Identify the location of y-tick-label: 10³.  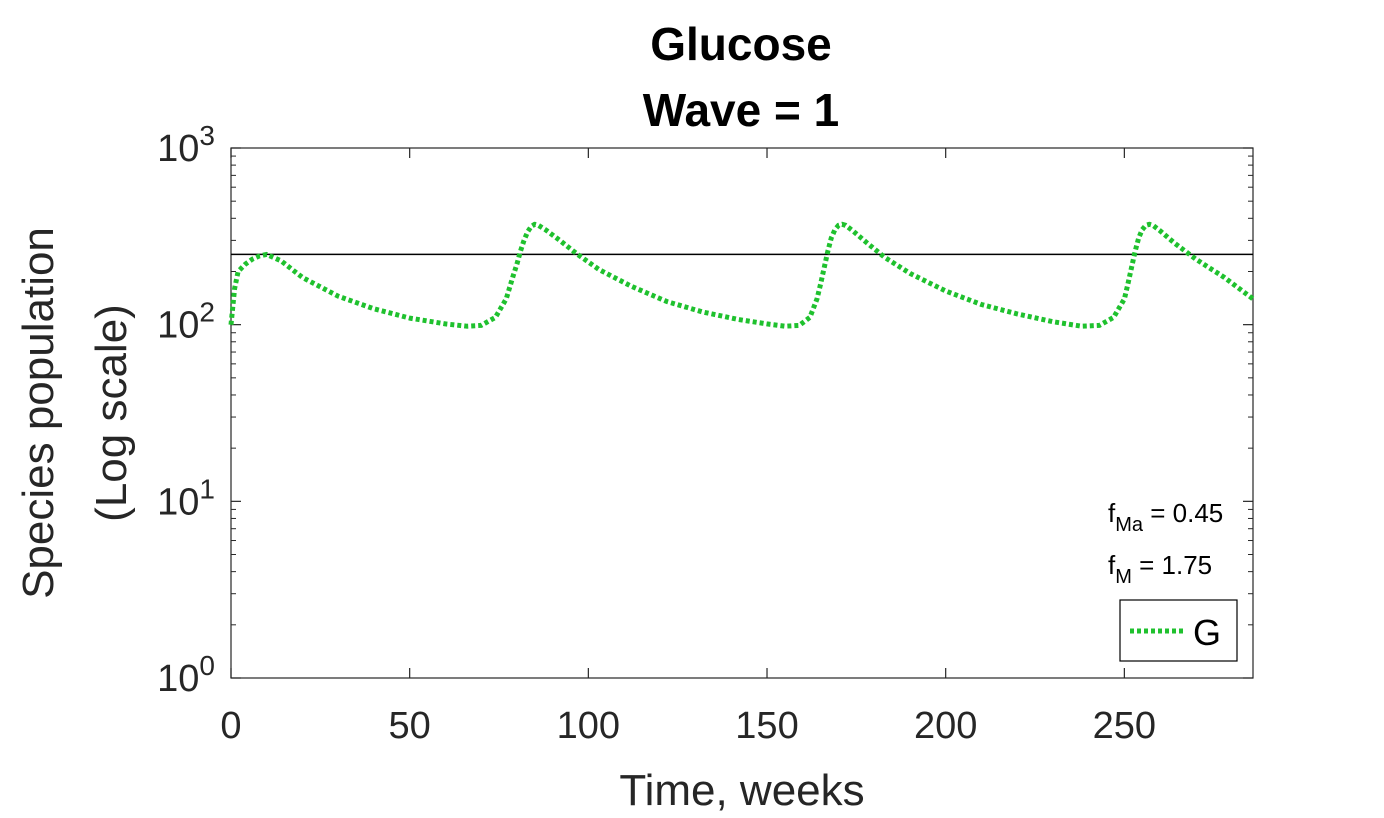
(186, 145).